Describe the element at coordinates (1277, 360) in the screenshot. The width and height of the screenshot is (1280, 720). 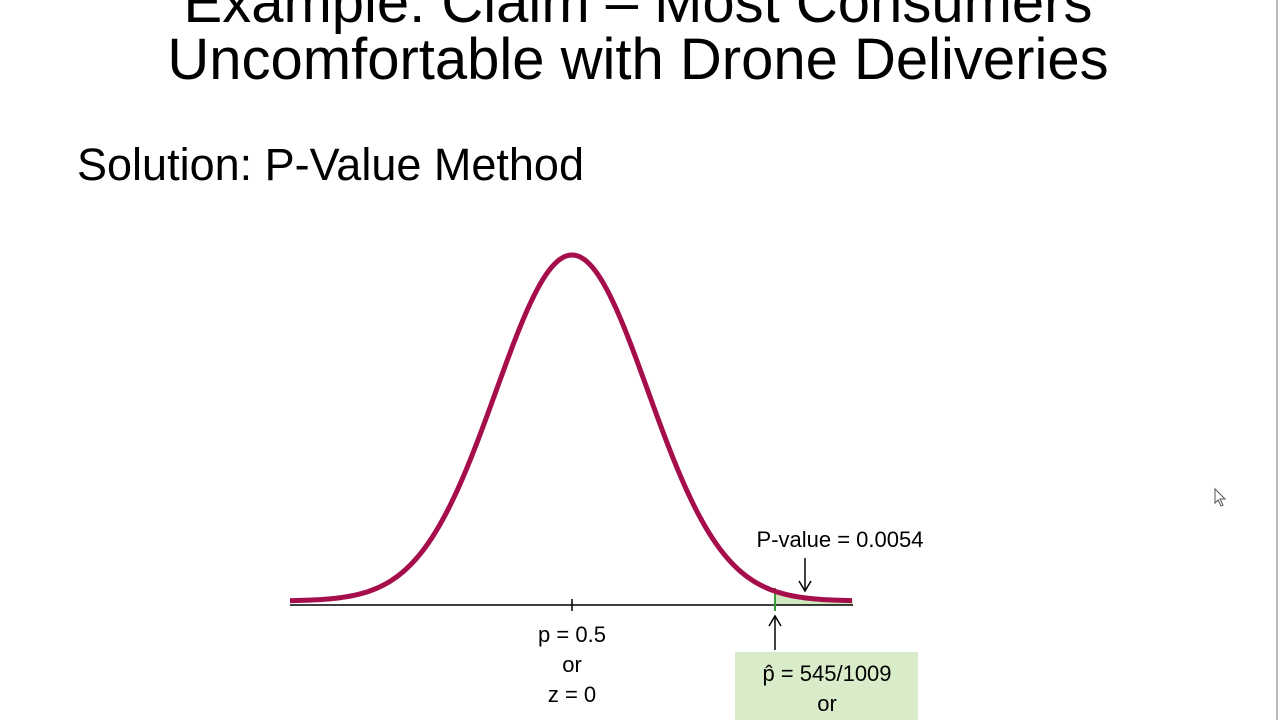
I see `slide-edge` at that location.